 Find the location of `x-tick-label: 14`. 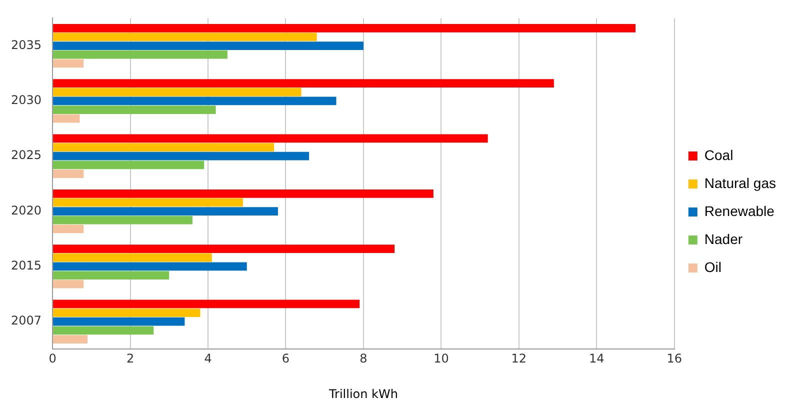

x-tick-label: 14 is located at coordinates (596, 359).